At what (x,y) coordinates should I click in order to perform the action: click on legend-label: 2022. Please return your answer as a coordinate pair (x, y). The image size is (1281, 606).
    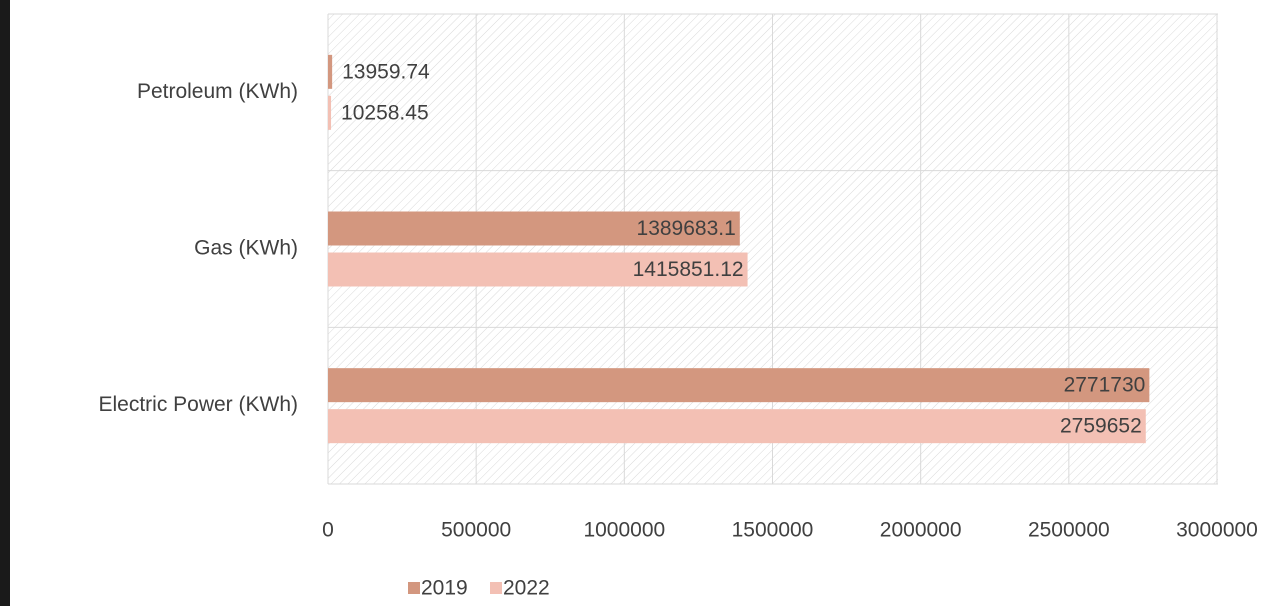
    Looking at the image, I should click on (526, 588).